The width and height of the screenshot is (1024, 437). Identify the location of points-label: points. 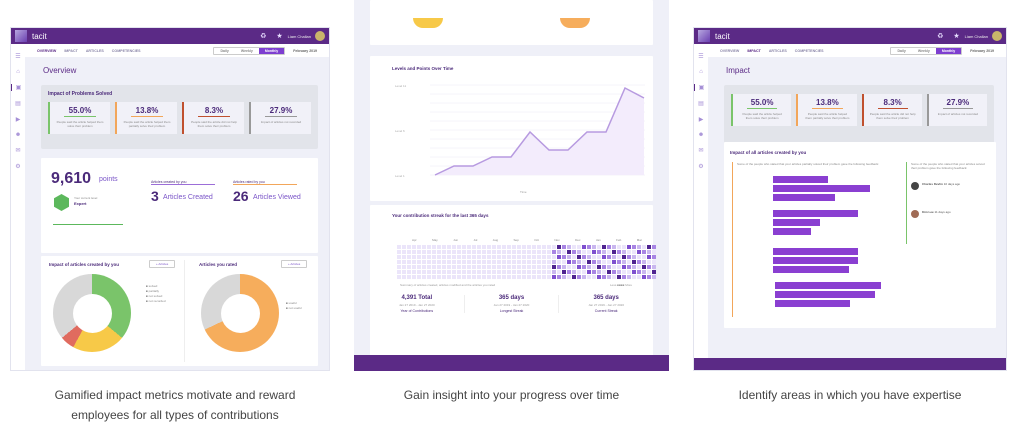
(108, 179).